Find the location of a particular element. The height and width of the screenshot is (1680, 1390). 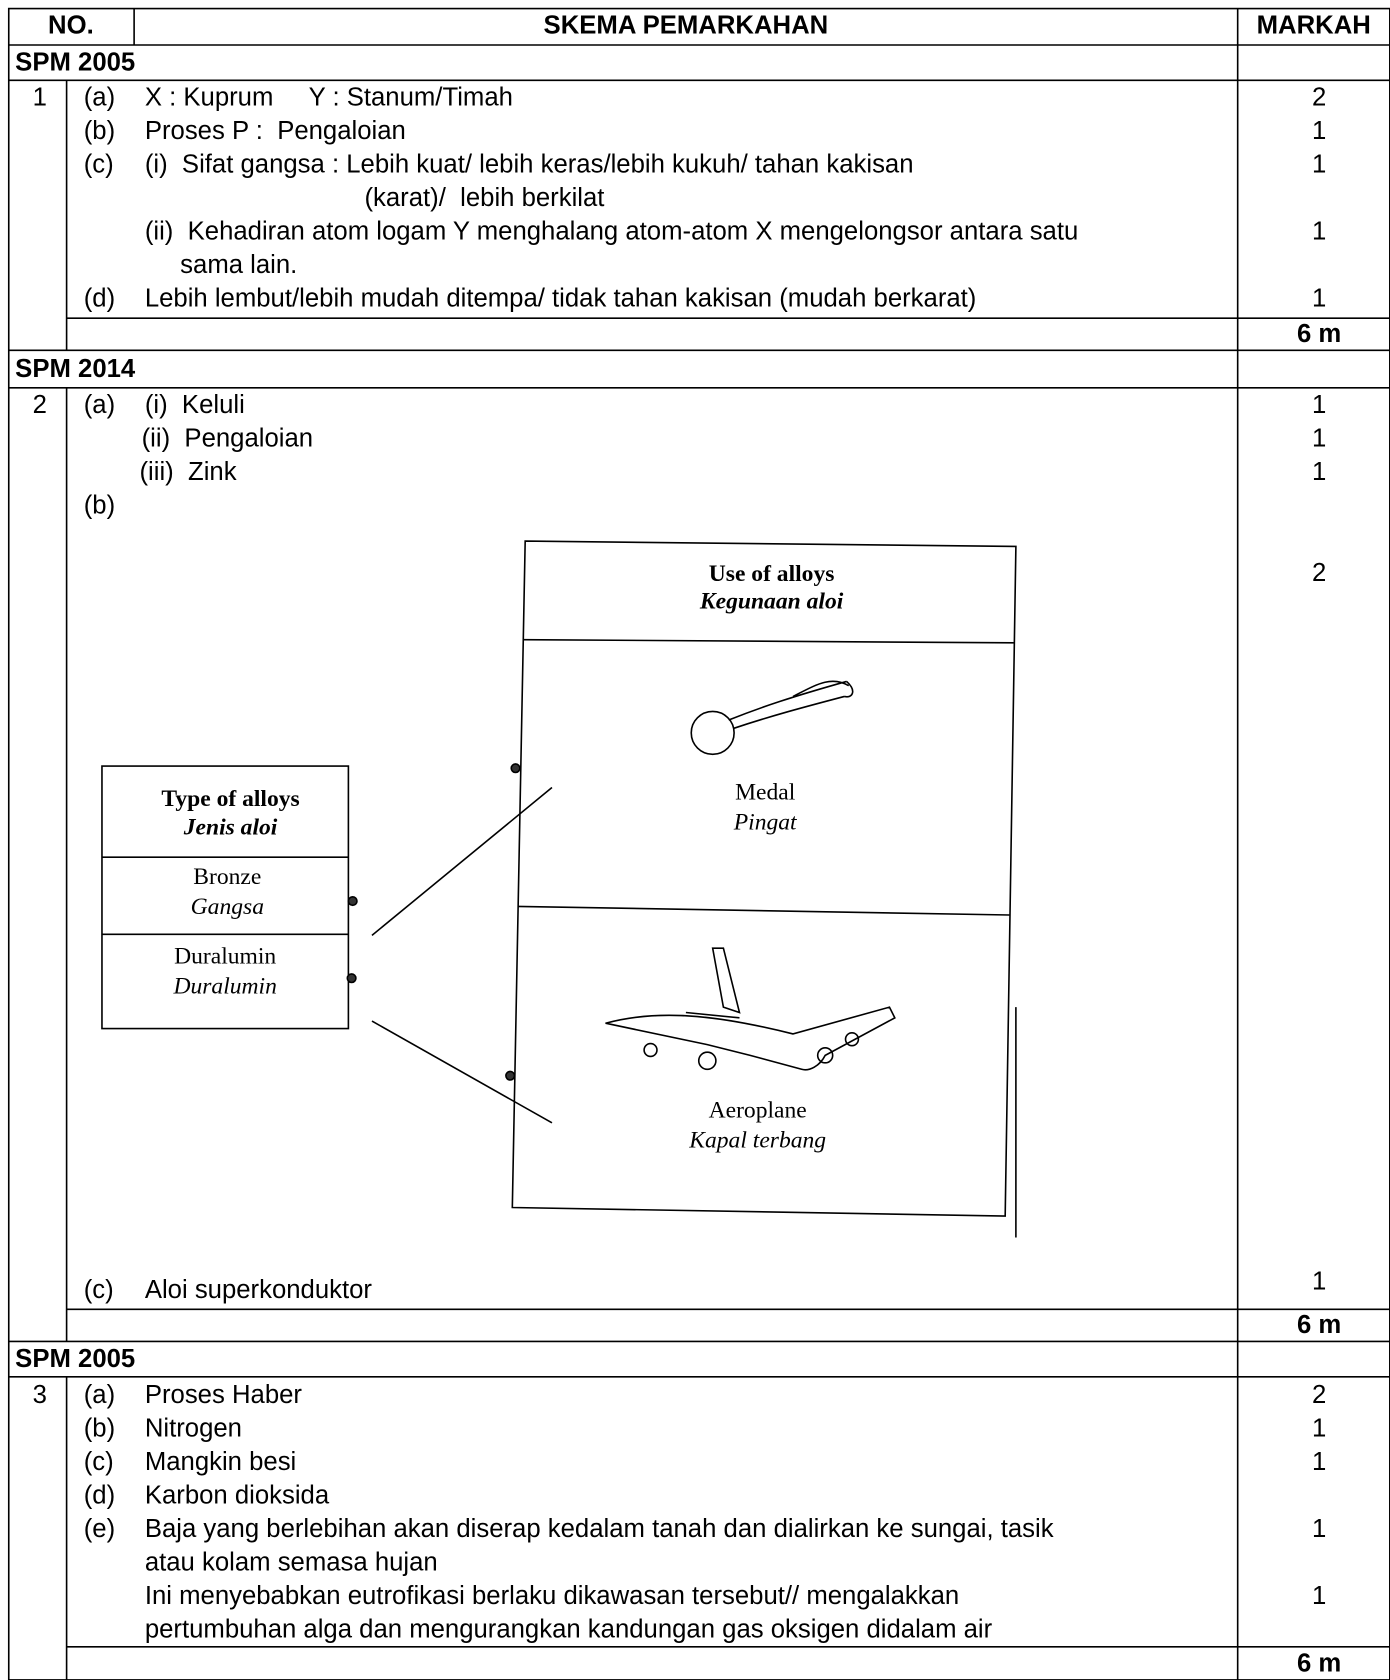

answer-text: Nitrogen is located at coordinates (193, 1428).